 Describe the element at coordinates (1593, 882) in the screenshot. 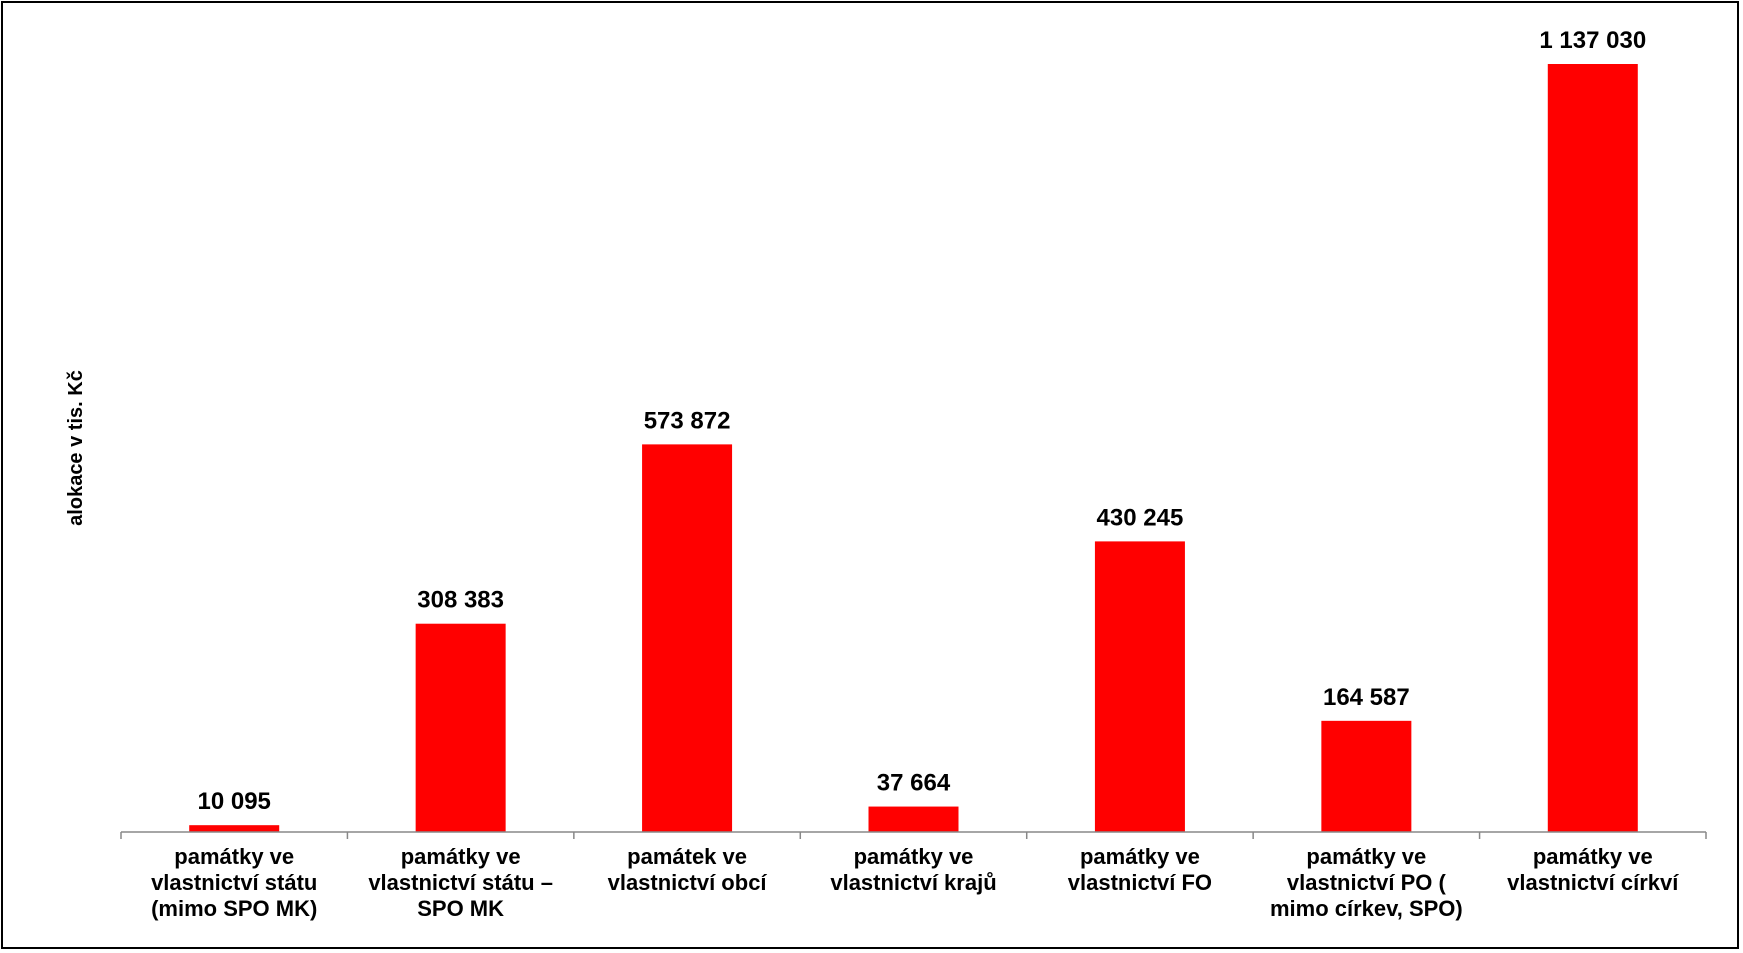

I see `category-label-line: vlastnictví církví` at that location.